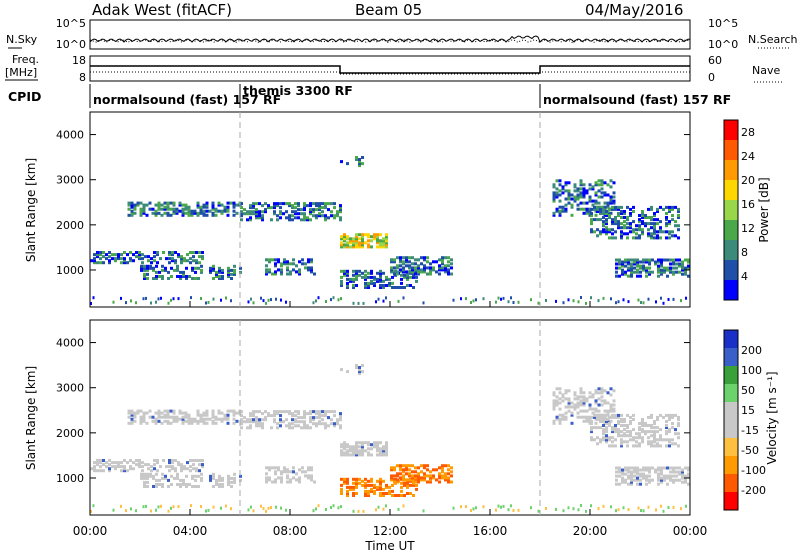 This screenshot has width=800, height=554. What do you see at coordinates (298, 90) in the screenshot?
I see `cpid-label-1: themis 3300 RF` at bounding box center [298, 90].